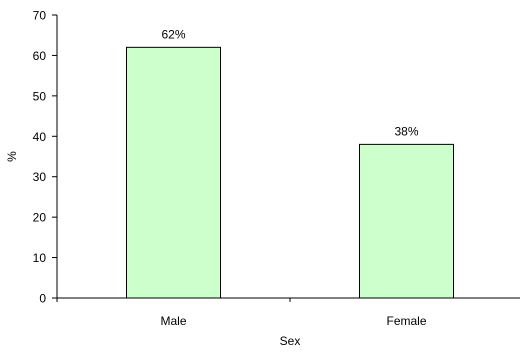  Describe the element at coordinates (173, 321) in the screenshot. I see `x-tick-label-male: Male` at that location.